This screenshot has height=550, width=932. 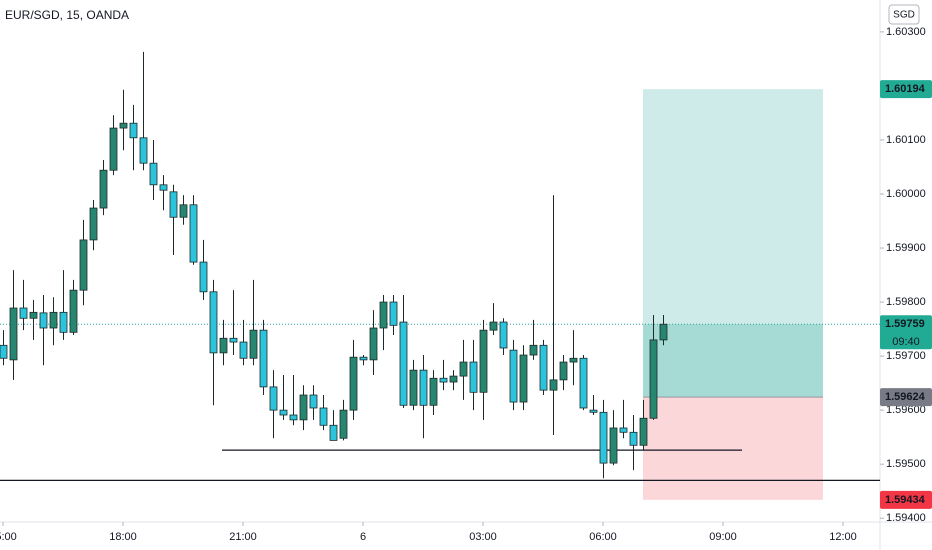 What do you see at coordinates (67, 15) in the screenshot?
I see `chart-title: EUR/SGD, 15, OANDA` at bounding box center [67, 15].